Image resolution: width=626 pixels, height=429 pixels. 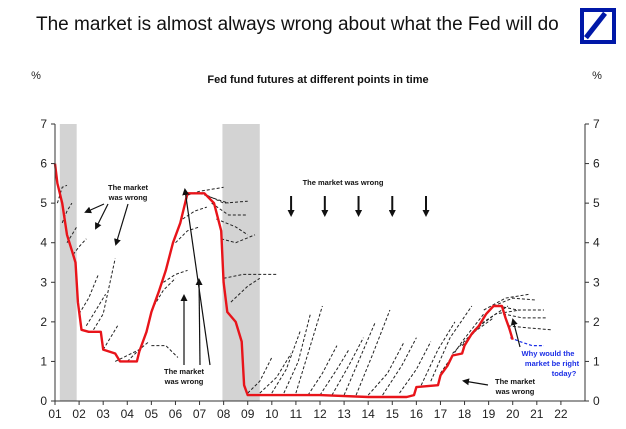 What do you see at coordinates (224, 414) in the screenshot?
I see `x-tick-label: 08` at bounding box center [224, 414].